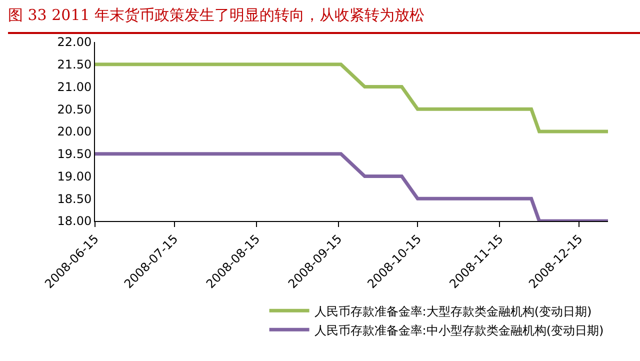 The width and height of the screenshot is (640, 361). What do you see at coordinates (453, 311) in the screenshot?
I see `legend-label: 人民币存款准备金率:大型存款类金融机构(变动日期)` at bounding box center [453, 311].